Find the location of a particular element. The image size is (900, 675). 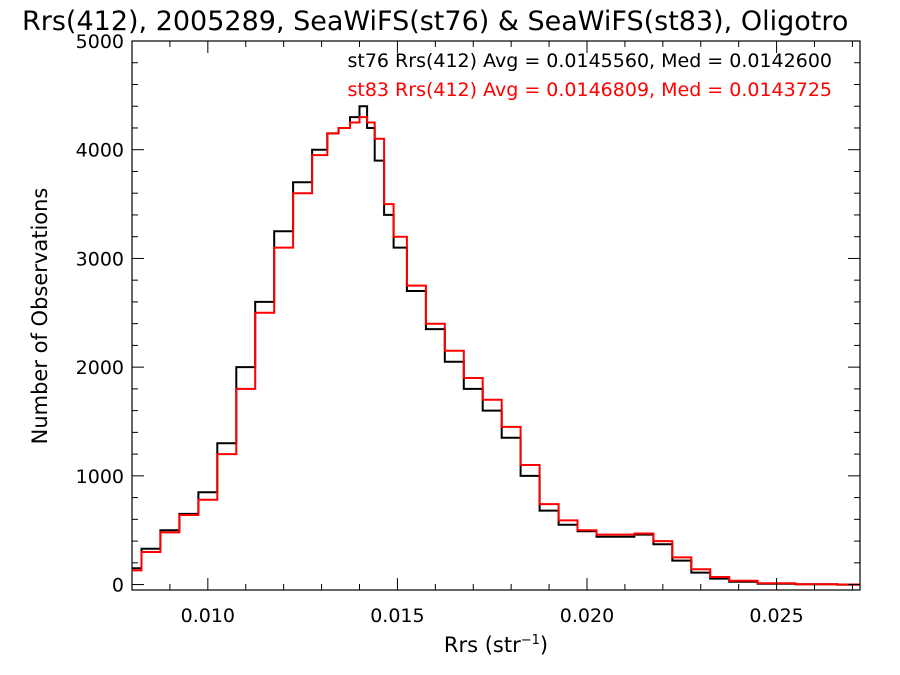

x-axis-label-sup: −1 is located at coordinates (530, 640).